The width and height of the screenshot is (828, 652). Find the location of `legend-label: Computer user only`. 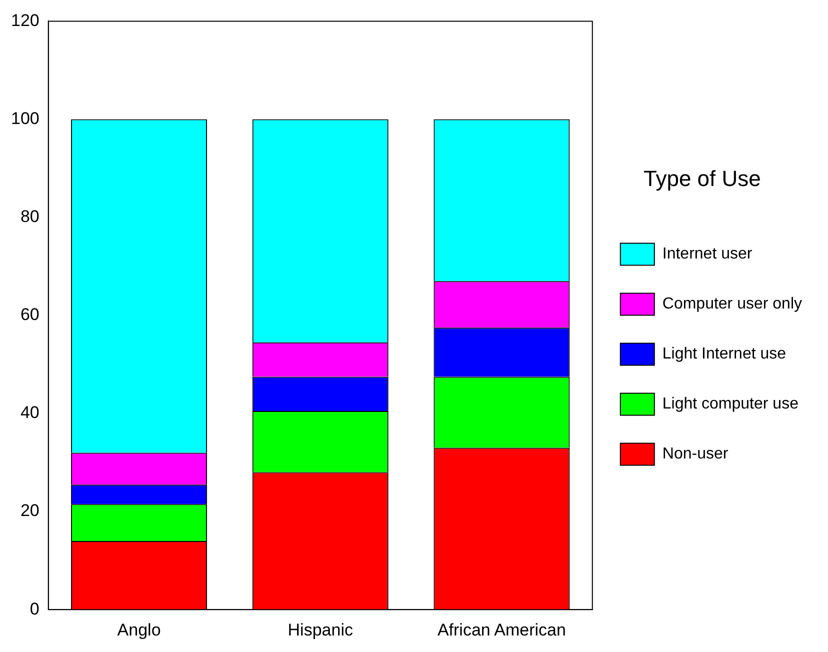

legend-label: Computer user only is located at coordinates (732, 304).